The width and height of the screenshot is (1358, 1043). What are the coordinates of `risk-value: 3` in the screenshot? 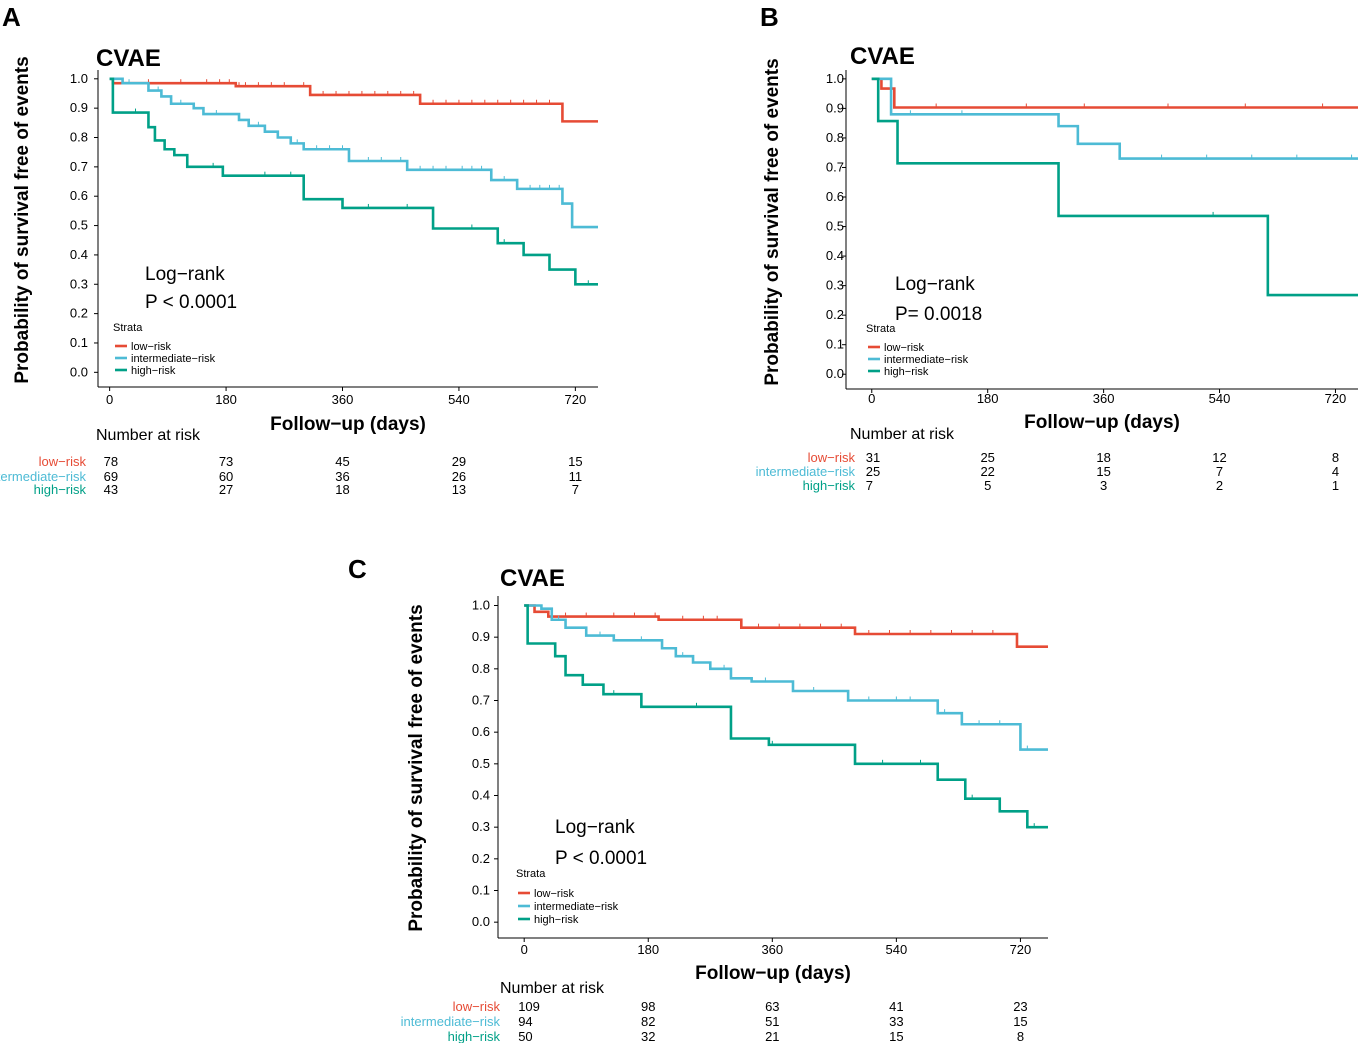 It's located at (1103, 485).